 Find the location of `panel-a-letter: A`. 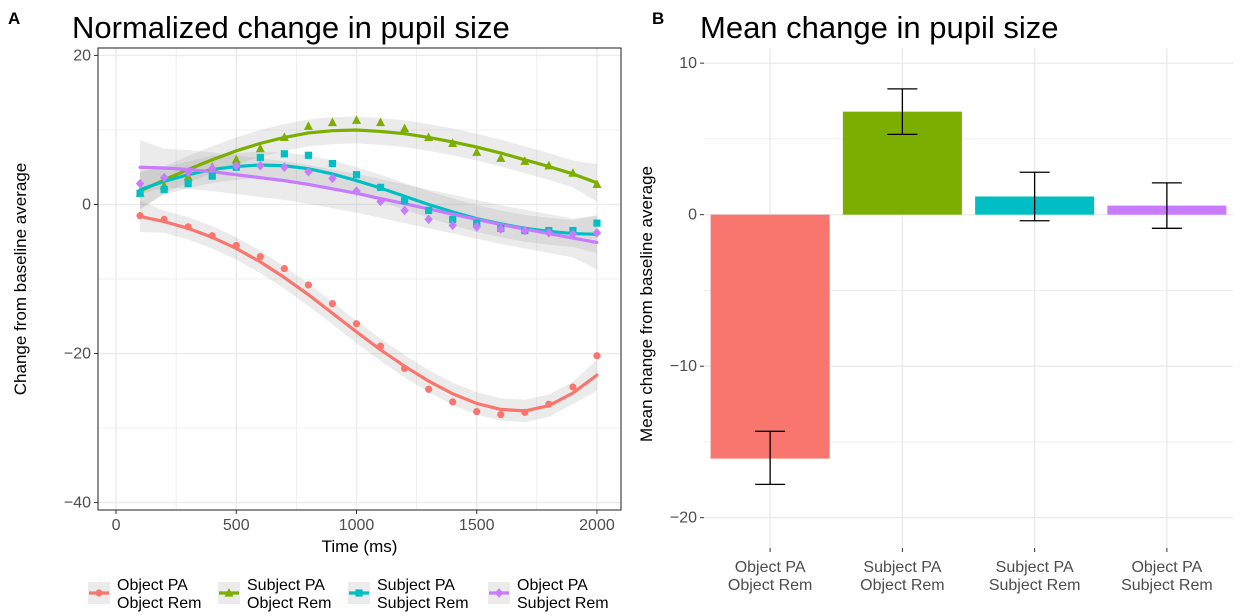

panel-a-letter: A is located at coordinates (14, 18).